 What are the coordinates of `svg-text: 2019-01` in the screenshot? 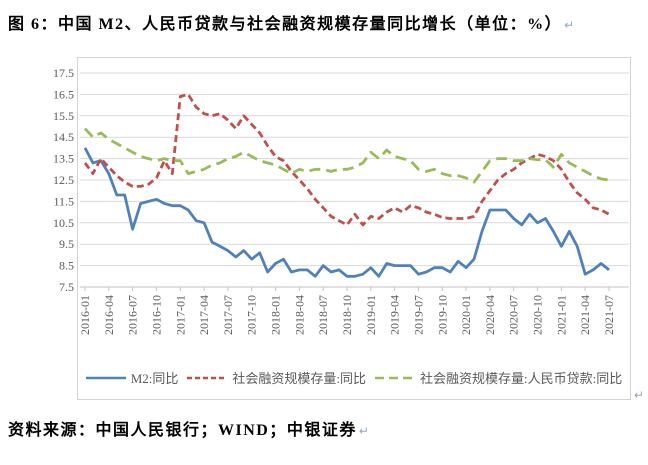 It's located at (371, 315).